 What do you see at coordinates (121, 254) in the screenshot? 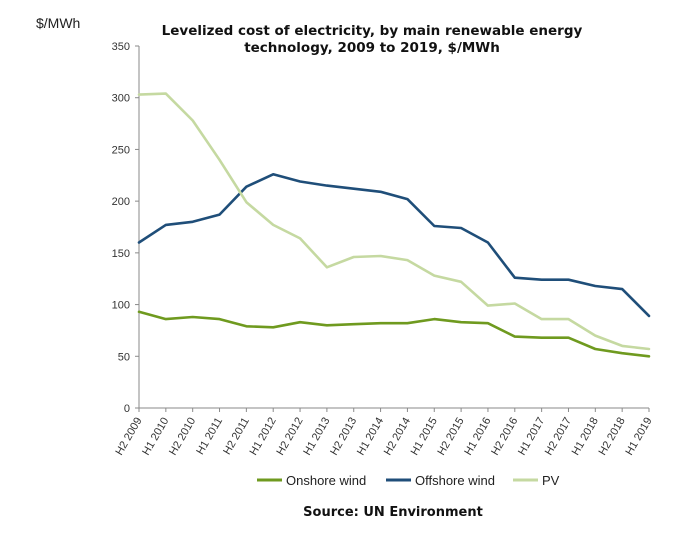
I see `y-tick-label: 150` at bounding box center [121, 254].